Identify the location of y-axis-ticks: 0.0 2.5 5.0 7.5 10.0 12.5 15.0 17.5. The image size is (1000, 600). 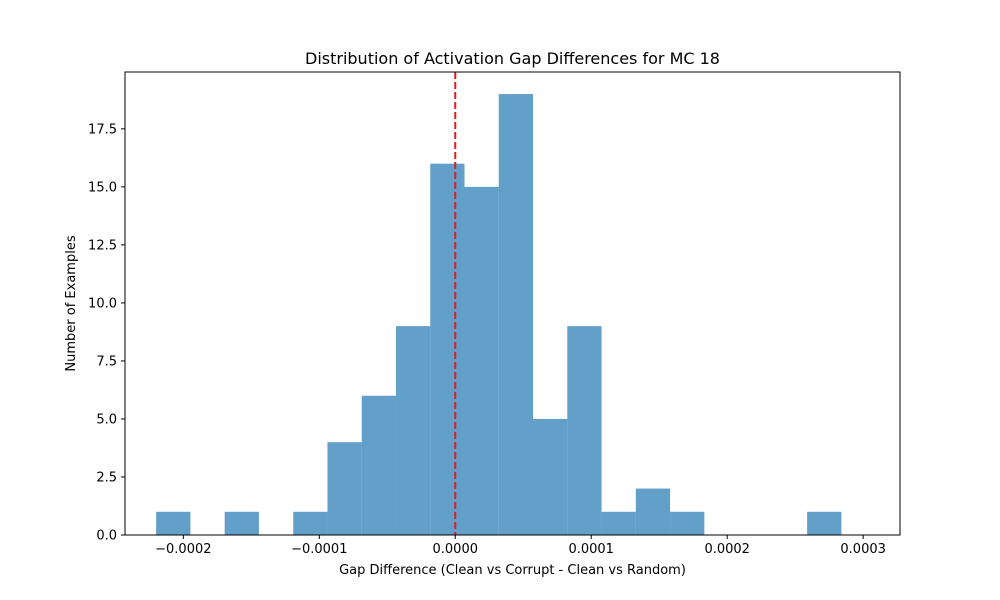
(106, 333).